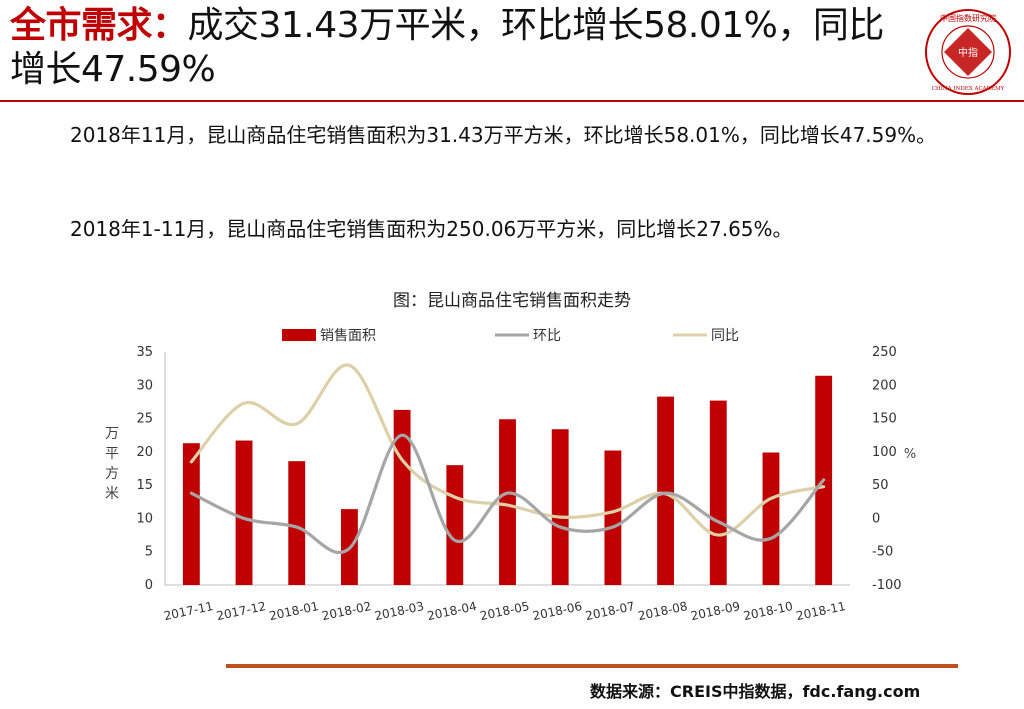  I want to click on x-tick-label: 2017-12, so click(241, 611).